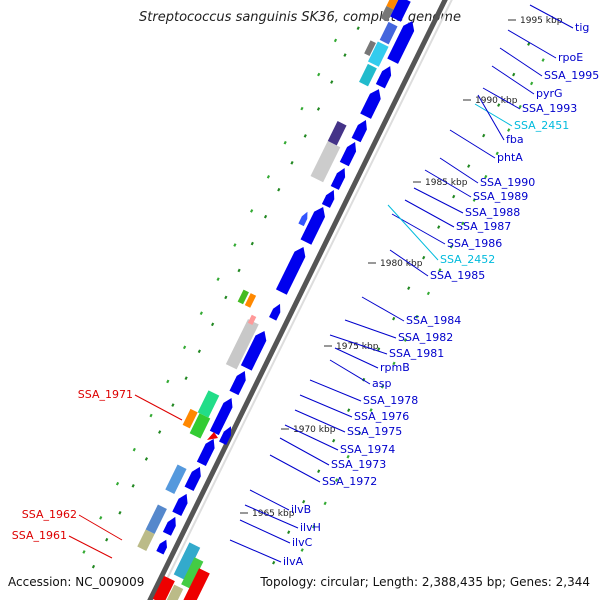 Image resolution: width=600 pixels, height=600 pixels. Describe the element at coordinates (381, 416) in the screenshot. I see `gene-label: SSA_1976` at that location.